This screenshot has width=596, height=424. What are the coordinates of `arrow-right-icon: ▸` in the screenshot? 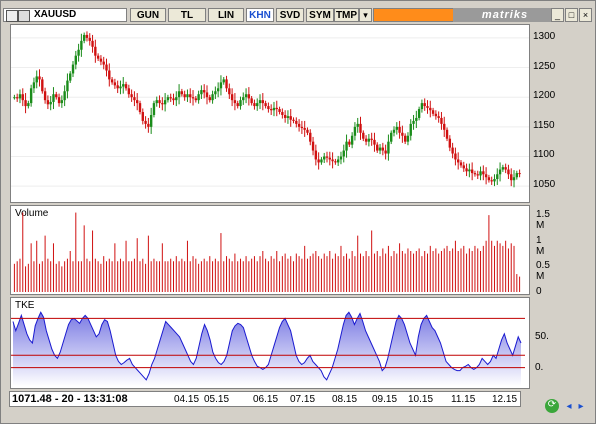 It's located at (581, 406).